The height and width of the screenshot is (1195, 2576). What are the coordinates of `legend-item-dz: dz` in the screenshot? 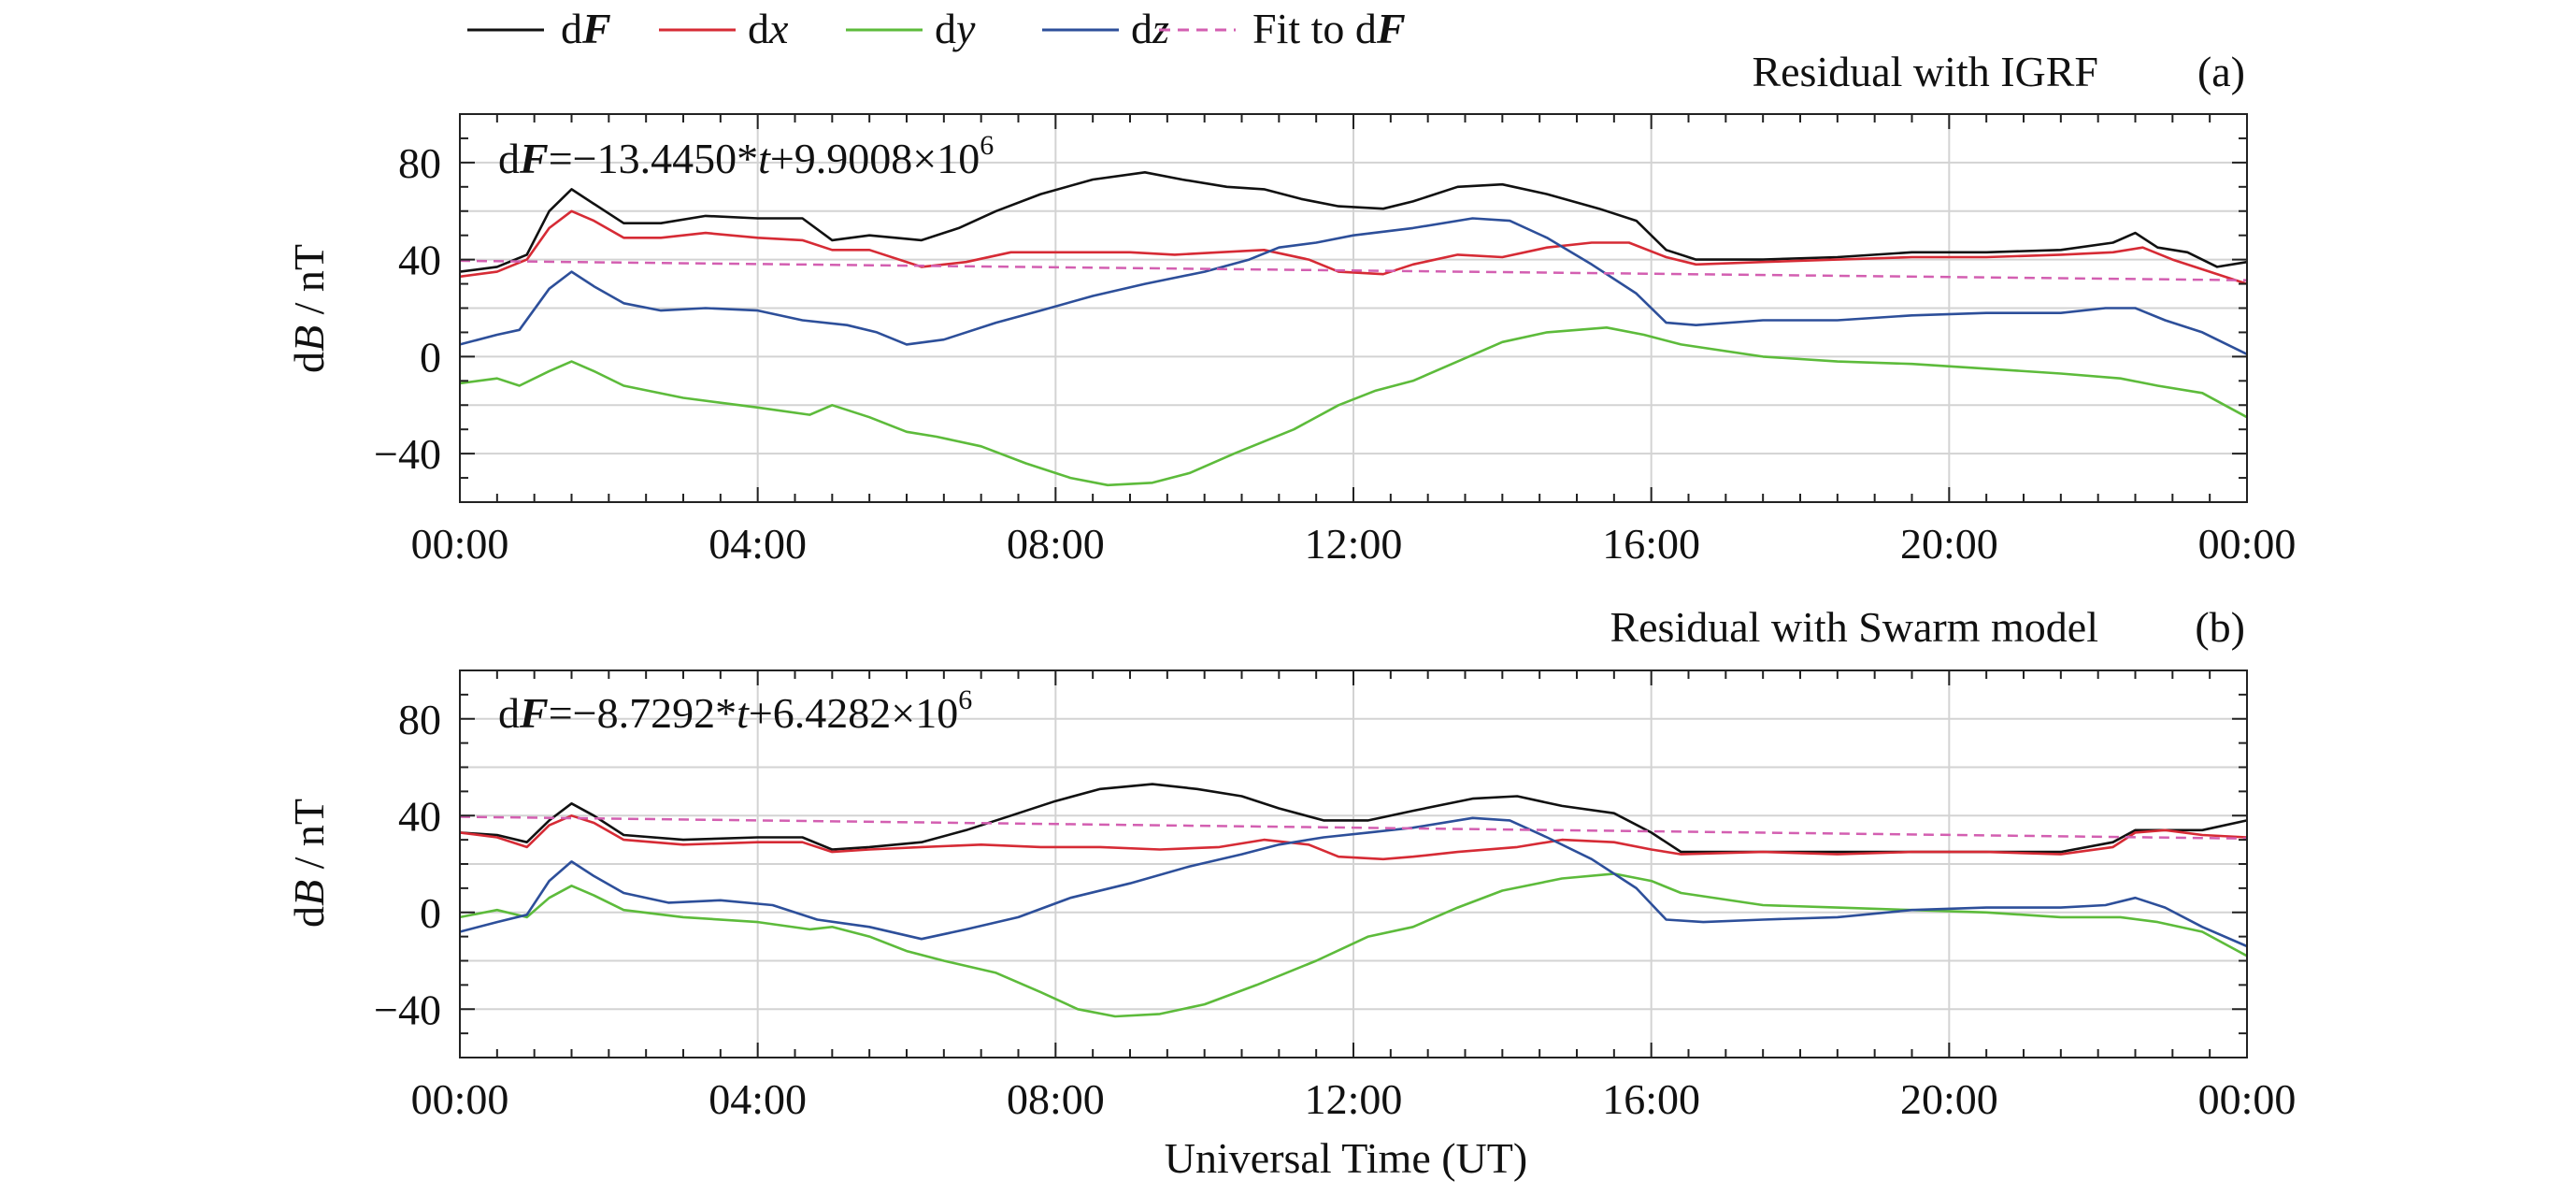 It's located at (1105, 28).